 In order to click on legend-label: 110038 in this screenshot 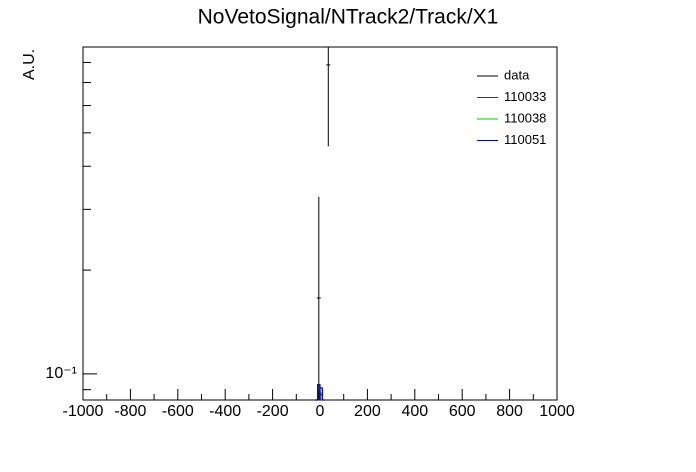, I will do `click(525, 117)`.